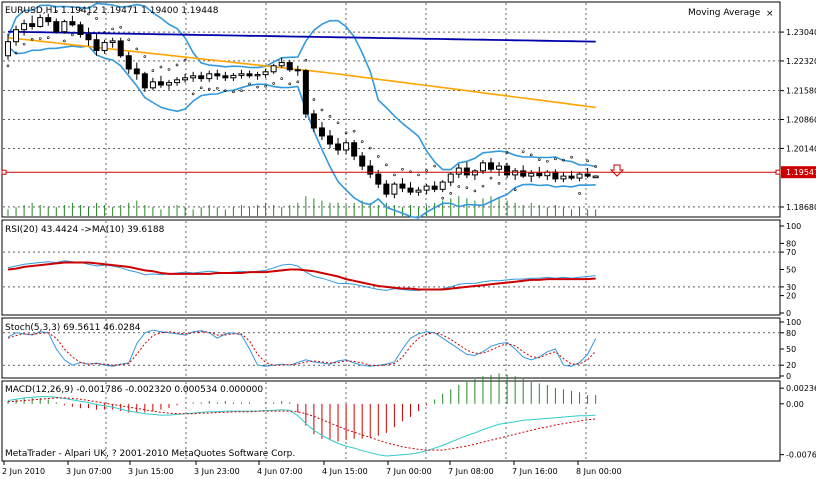 The image size is (816, 479). Describe the element at coordinates (280, 471) in the screenshot. I see `time-tick-label: 4 Jun 07:00` at that location.